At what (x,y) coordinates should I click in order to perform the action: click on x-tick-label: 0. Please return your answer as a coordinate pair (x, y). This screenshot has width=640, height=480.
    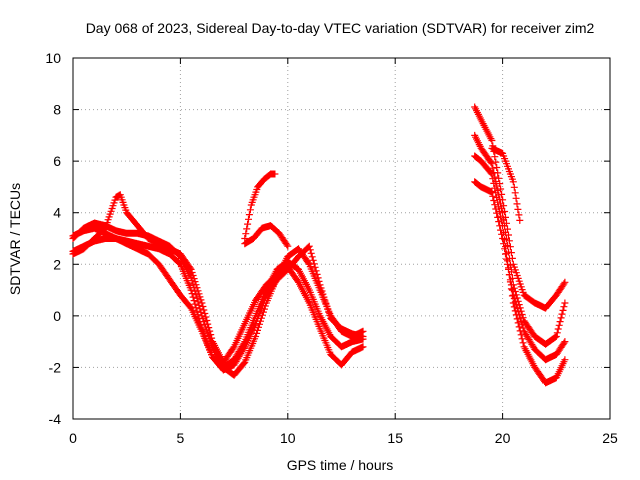
    Looking at the image, I should click on (73, 438).